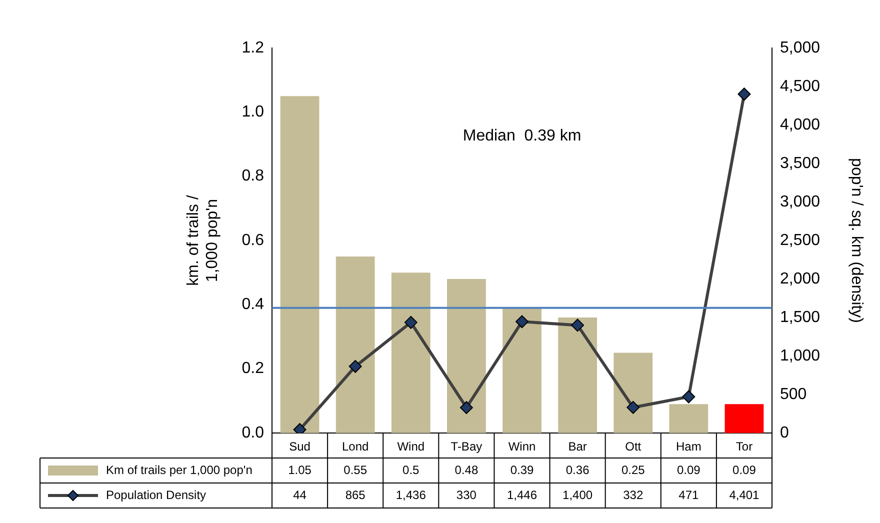 This screenshot has height=523, width=880. What do you see at coordinates (800, 201) in the screenshot?
I see `y2-tick-label: 3,000` at bounding box center [800, 201].